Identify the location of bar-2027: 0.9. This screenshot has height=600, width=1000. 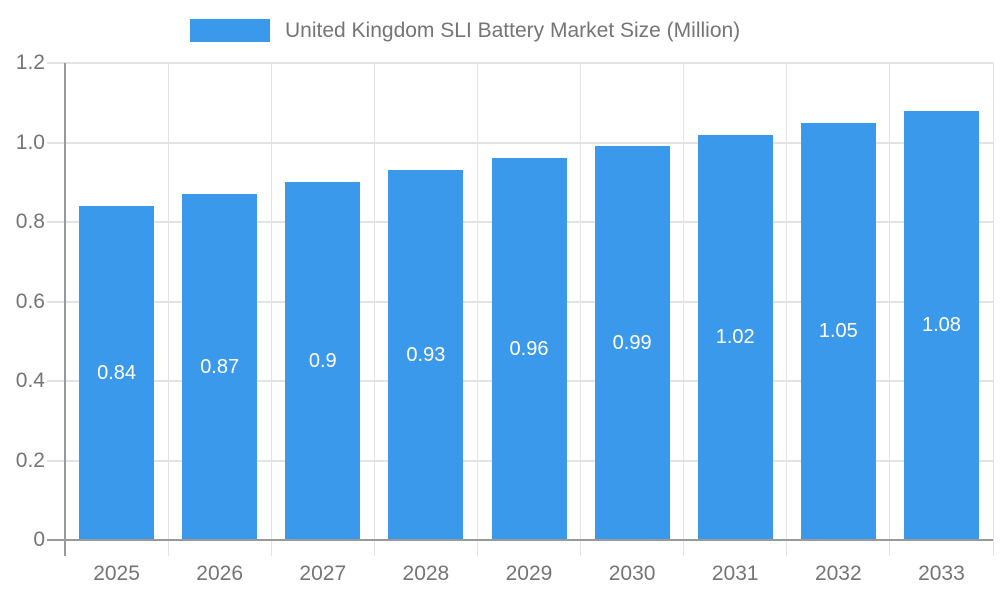
(323, 361).